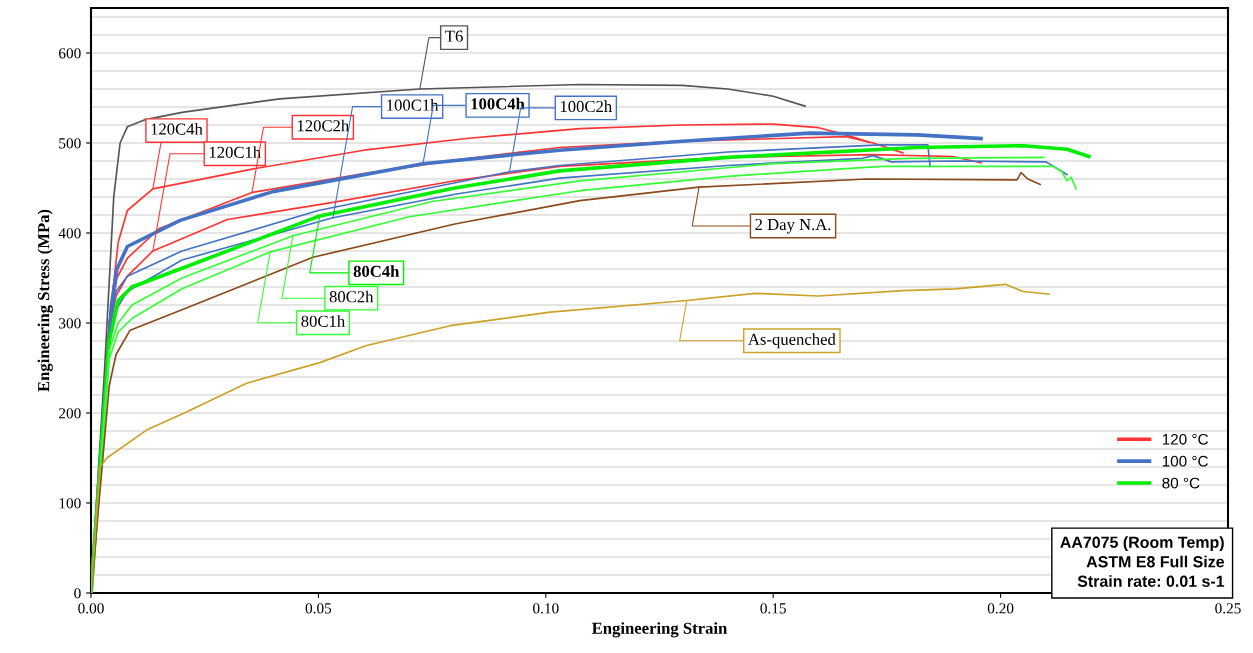 This screenshot has width=1253, height=653. What do you see at coordinates (546, 608) in the screenshot?
I see `x-tick-label: 0.10` at bounding box center [546, 608].